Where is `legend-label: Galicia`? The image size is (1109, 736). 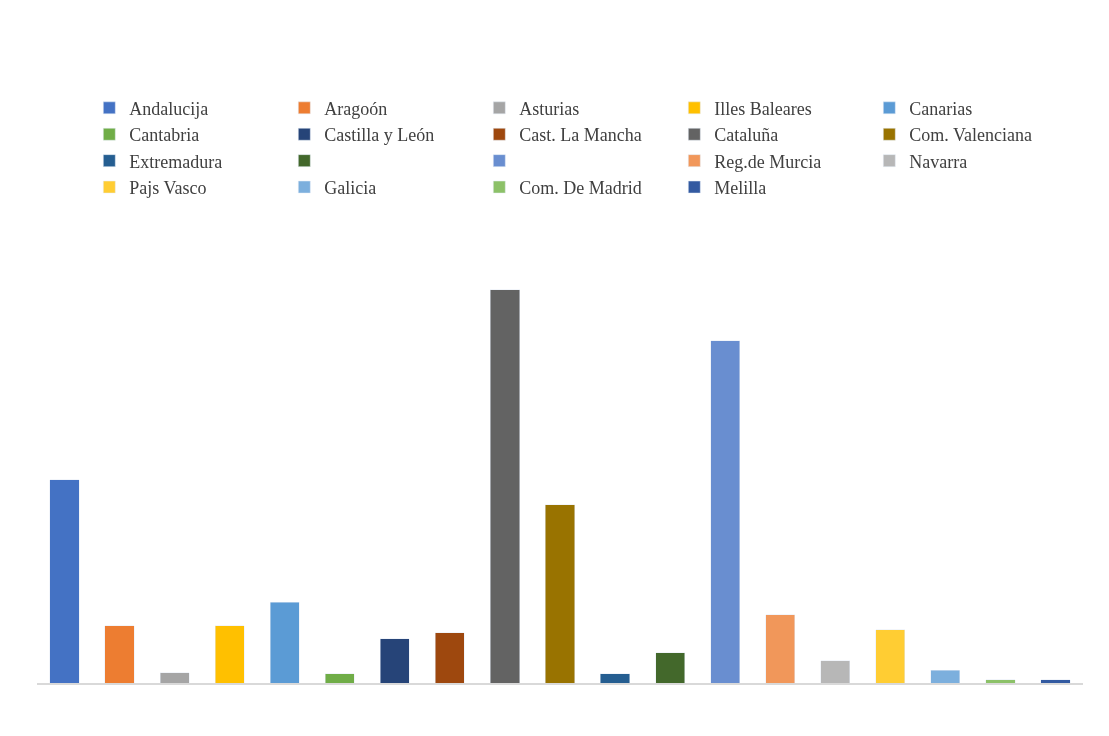
legend-label: Galicia is located at coordinates (350, 188).